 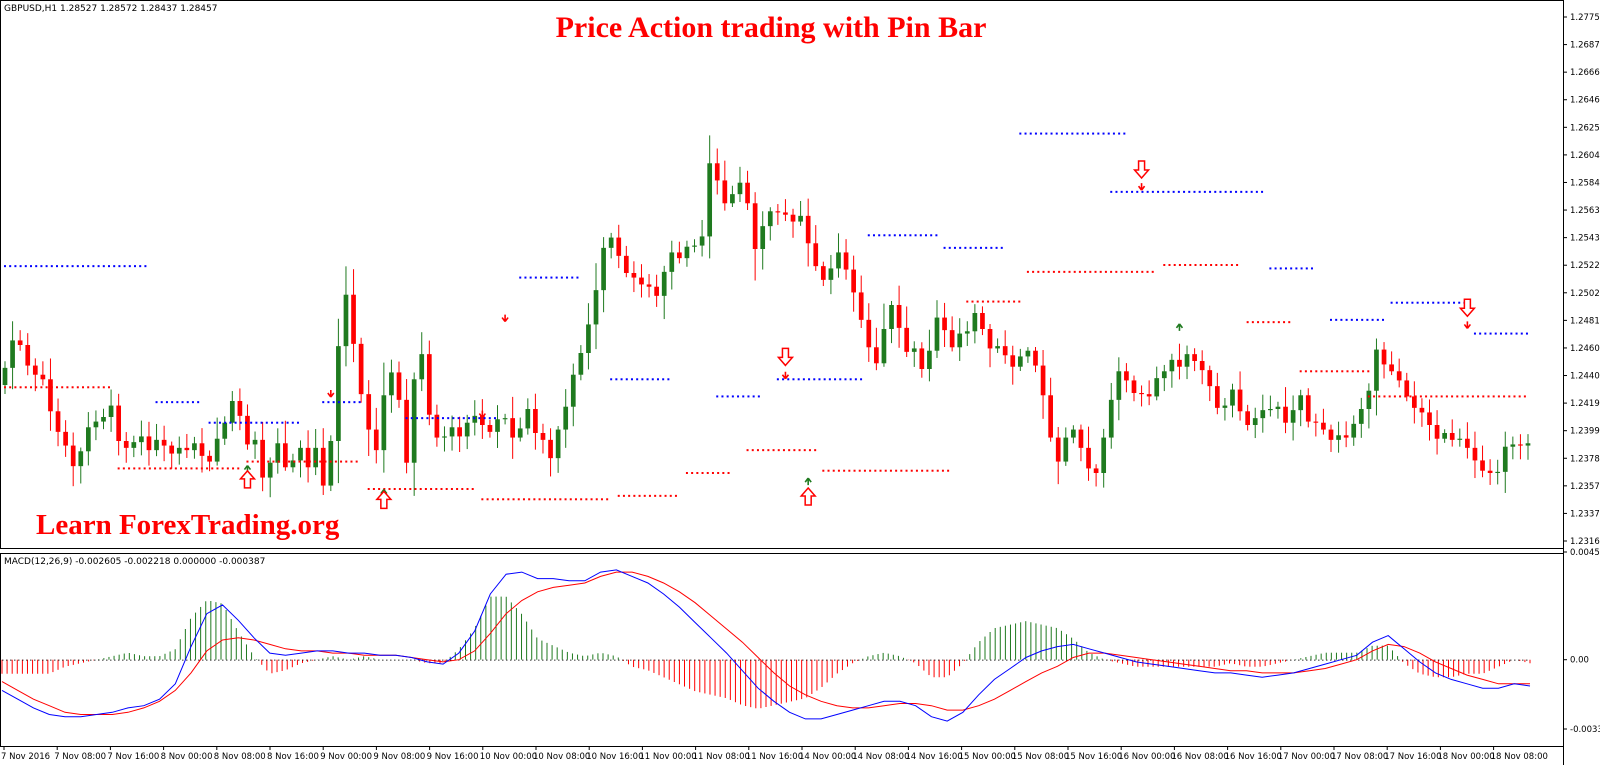 What do you see at coordinates (1585, 553) in the screenshot?
I see `macd-tick-label: 0.00455` at bounding box center [1585, 553].